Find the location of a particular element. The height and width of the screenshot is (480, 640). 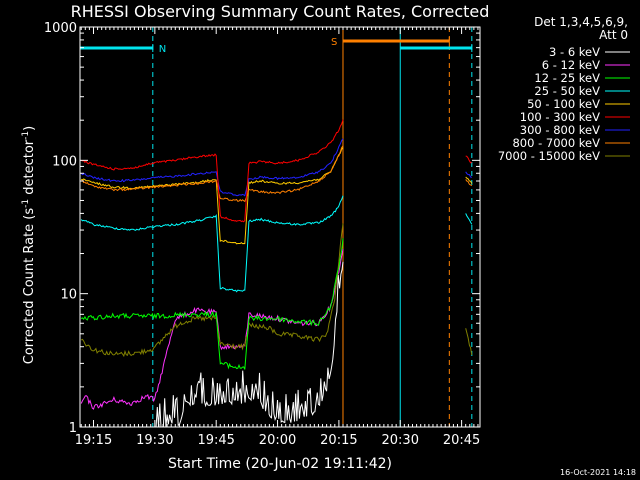

y-axis-label-sup2: -1 is located at coordinates (26, 135).